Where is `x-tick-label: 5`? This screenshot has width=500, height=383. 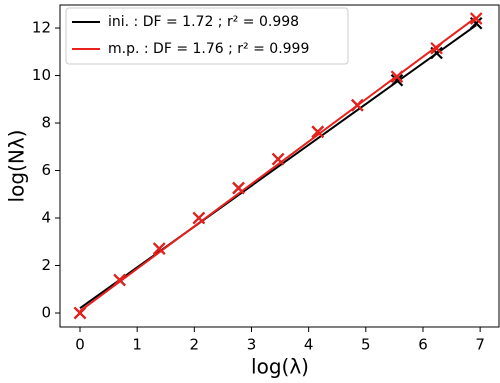 x-tick-label: 5 is located at coordinates (366, 345).